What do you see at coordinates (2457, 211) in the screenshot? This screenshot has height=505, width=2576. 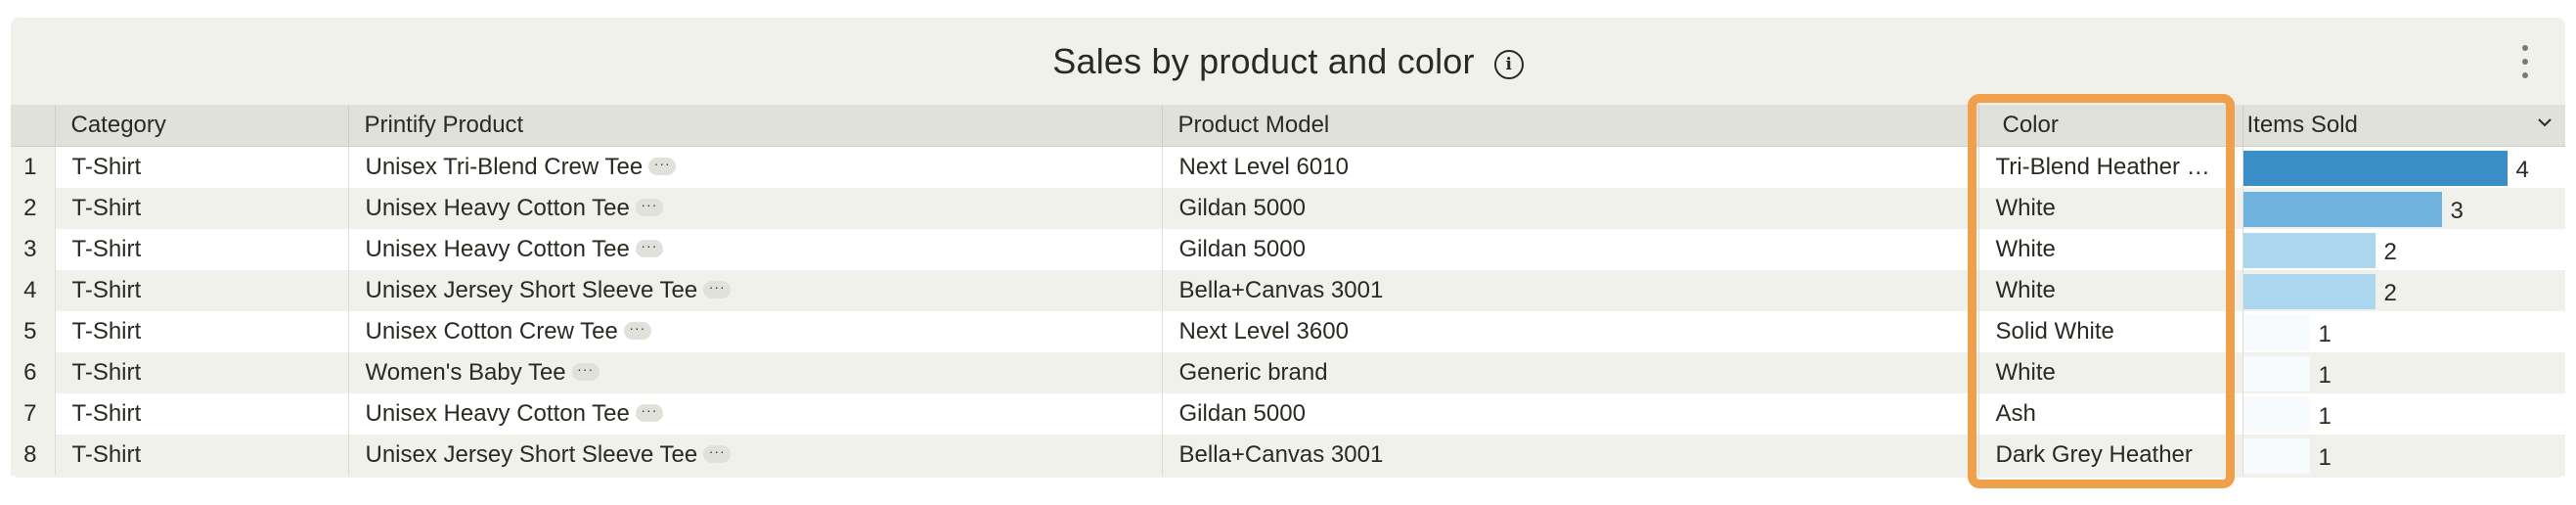 I see `items-sold-value: 3` at bounding box center [2457, 211].